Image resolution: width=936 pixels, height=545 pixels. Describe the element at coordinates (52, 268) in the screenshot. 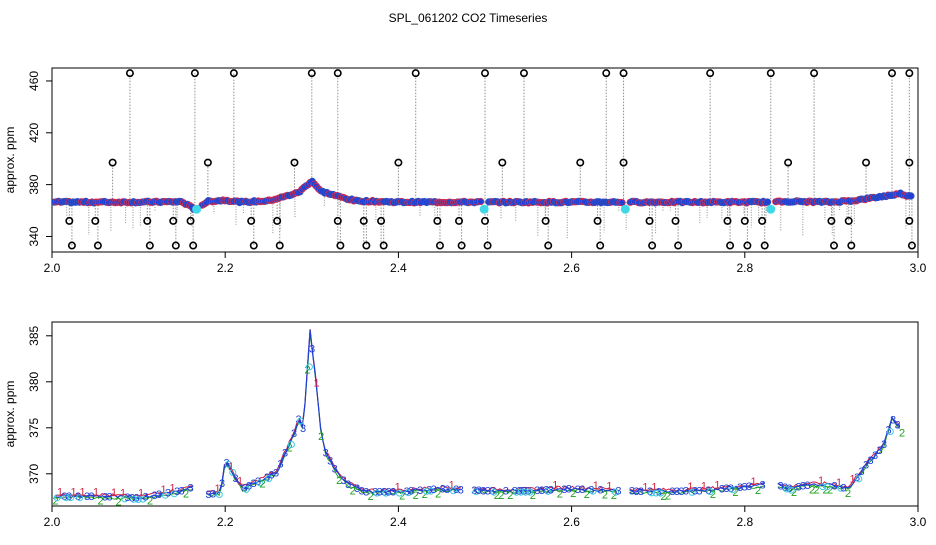

I see `x-tick-label: 2.0` at that location.